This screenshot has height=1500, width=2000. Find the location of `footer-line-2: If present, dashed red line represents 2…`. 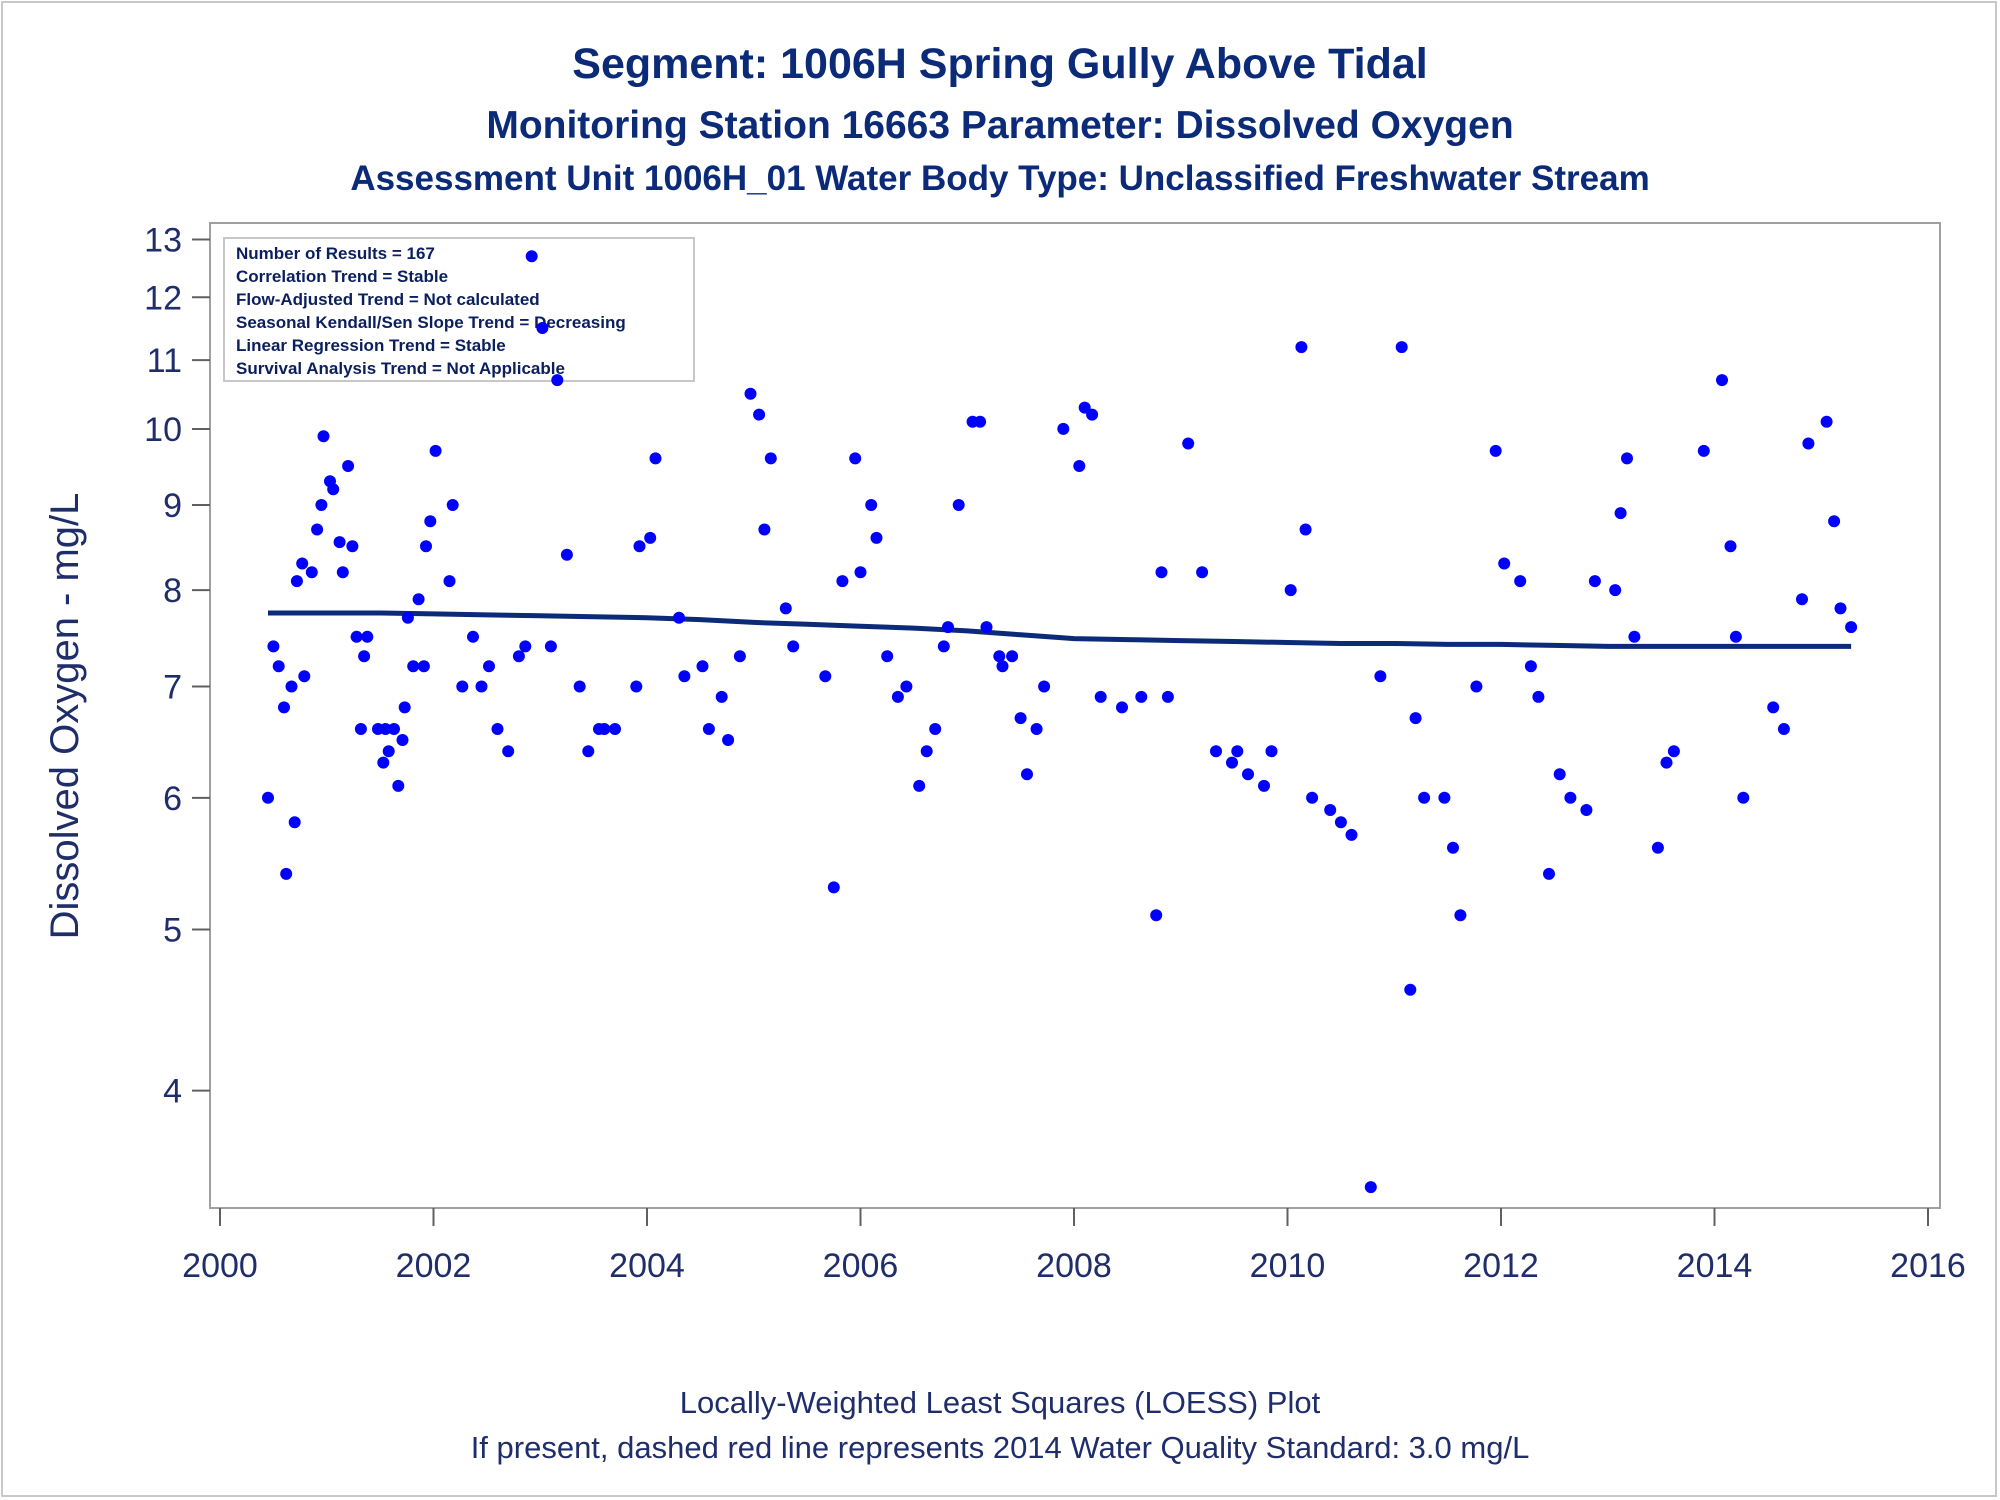

footer-line-2: If present, dashed red line represents 2… is located at coordinates (1000, 1447).